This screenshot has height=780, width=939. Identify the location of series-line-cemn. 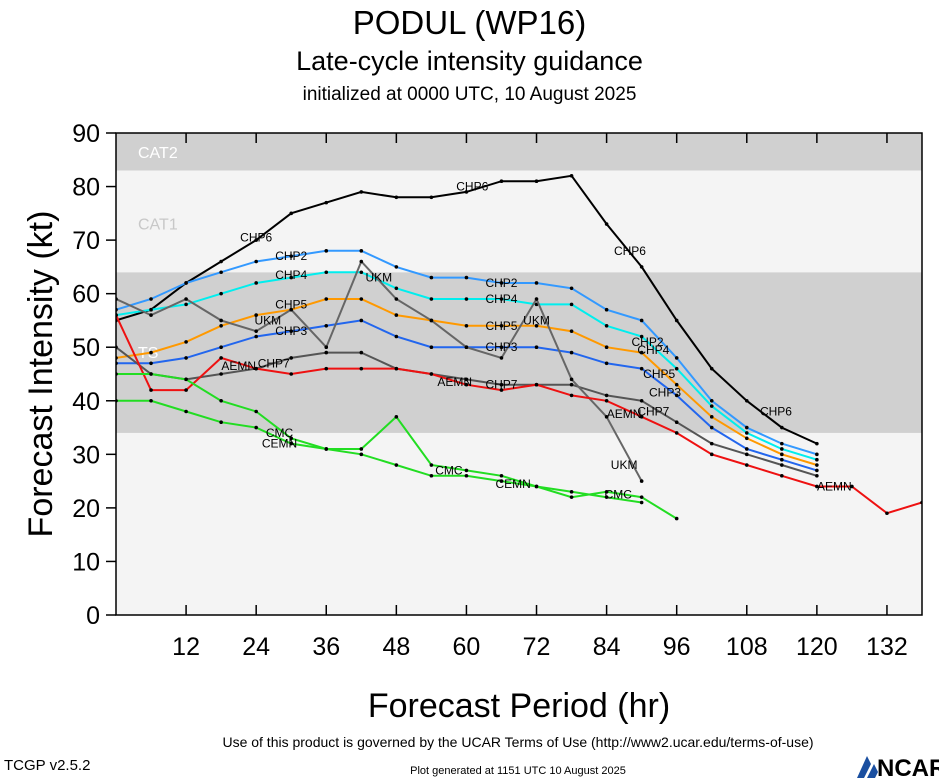
(379, 451).